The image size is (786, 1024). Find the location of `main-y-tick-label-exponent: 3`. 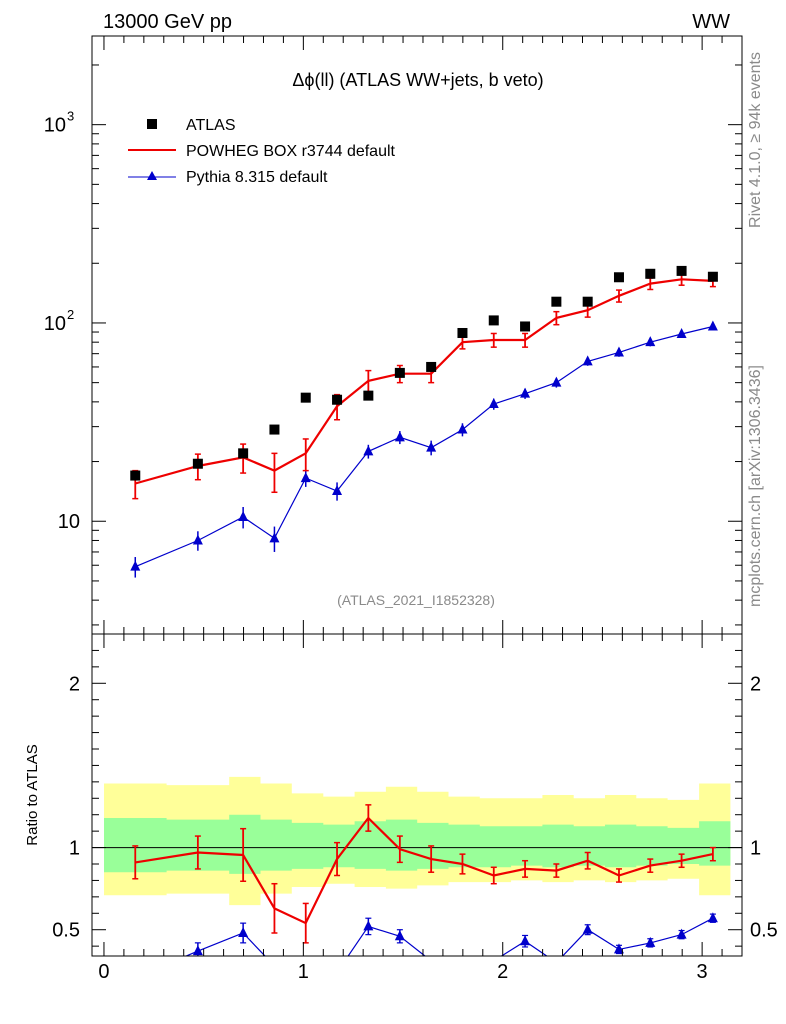

main-y-tick-label-exponent: 3 is located at coordinates (70, 116).